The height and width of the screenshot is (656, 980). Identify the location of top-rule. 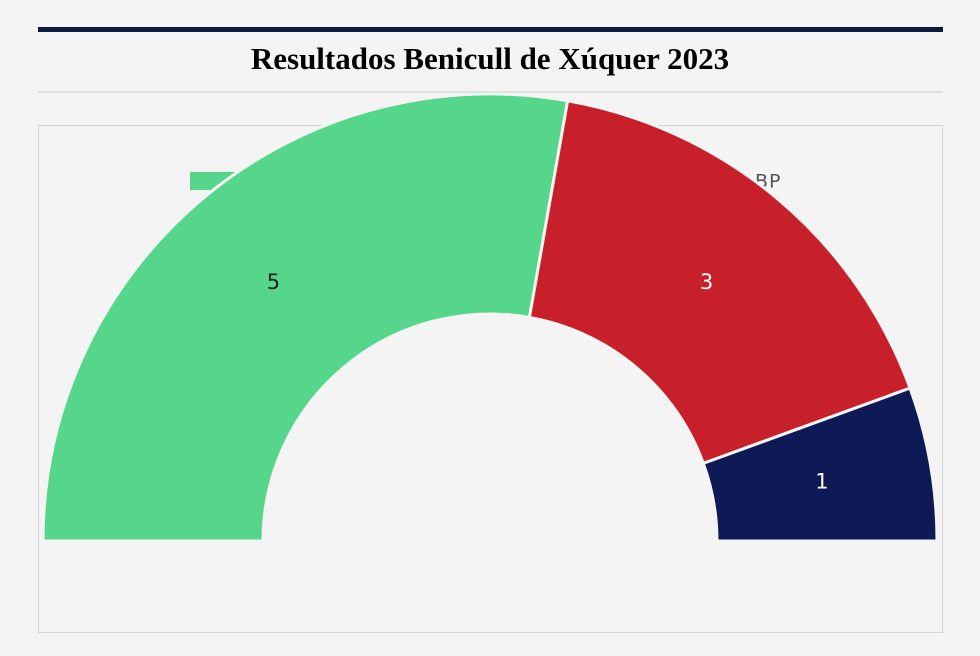
(490, 29).